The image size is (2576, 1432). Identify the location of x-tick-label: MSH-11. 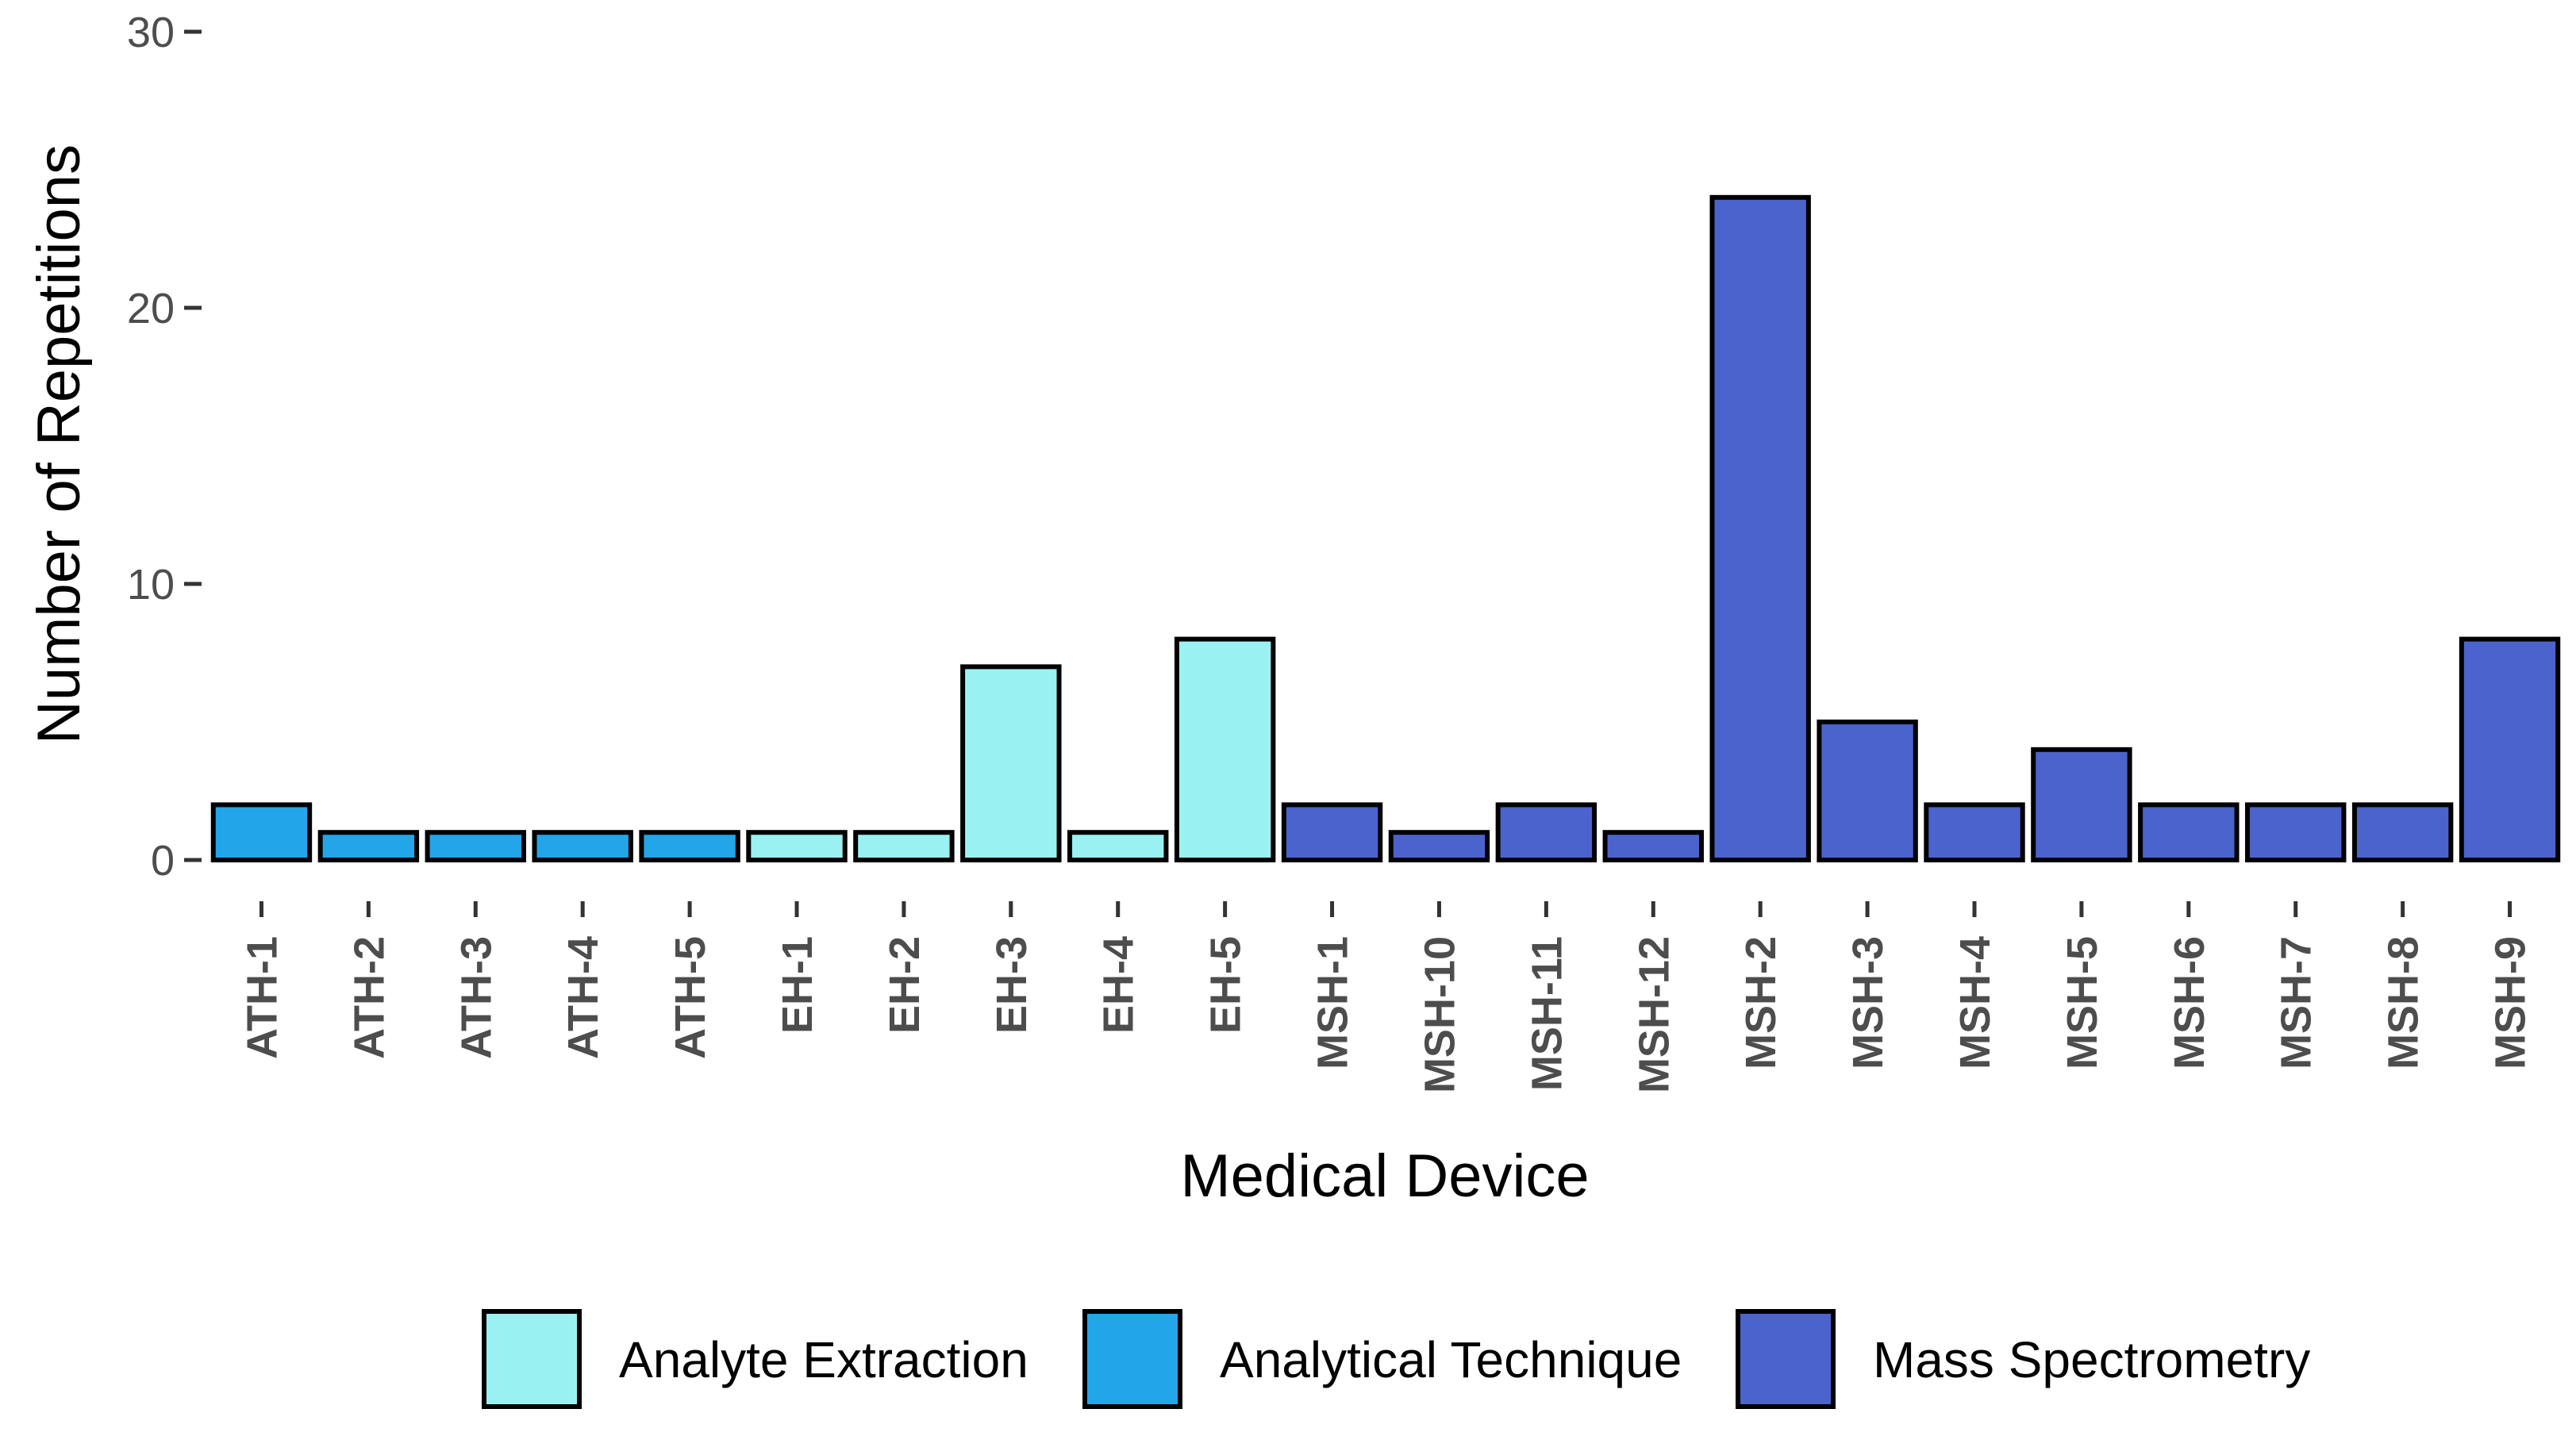
(1547, 1014).